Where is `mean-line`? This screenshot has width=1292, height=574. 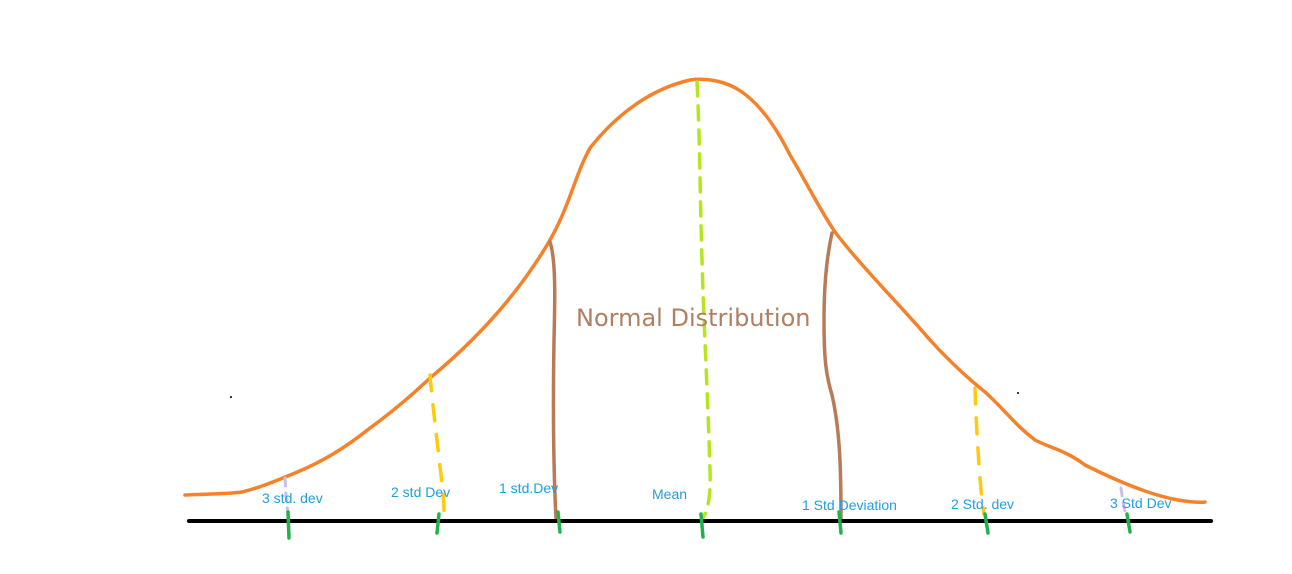
mean-line is located at coordinates (703, 300).